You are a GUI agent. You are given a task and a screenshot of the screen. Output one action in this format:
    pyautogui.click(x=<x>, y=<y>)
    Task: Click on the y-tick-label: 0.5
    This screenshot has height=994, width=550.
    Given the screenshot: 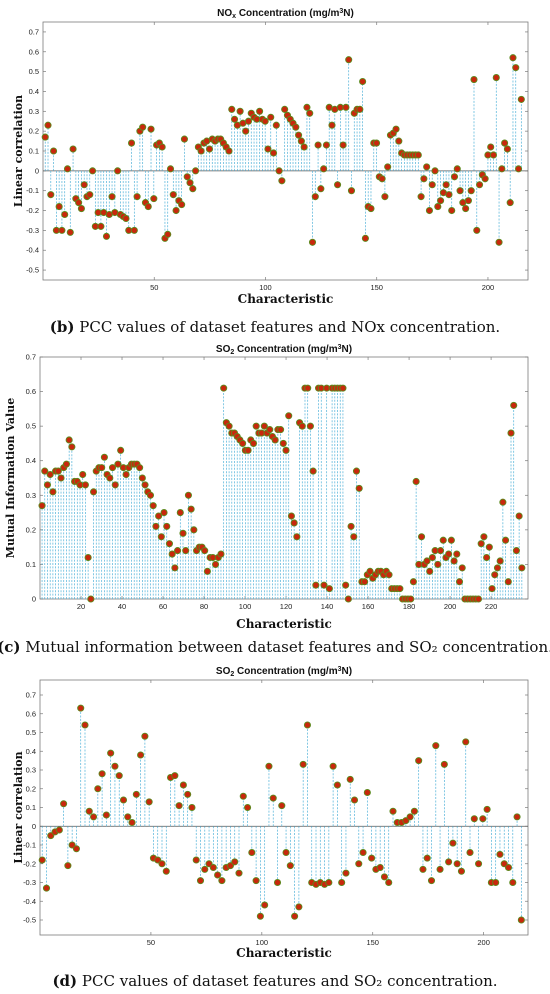 What is the action you would take?
    pyautogui.click(x=34, y=71)
    